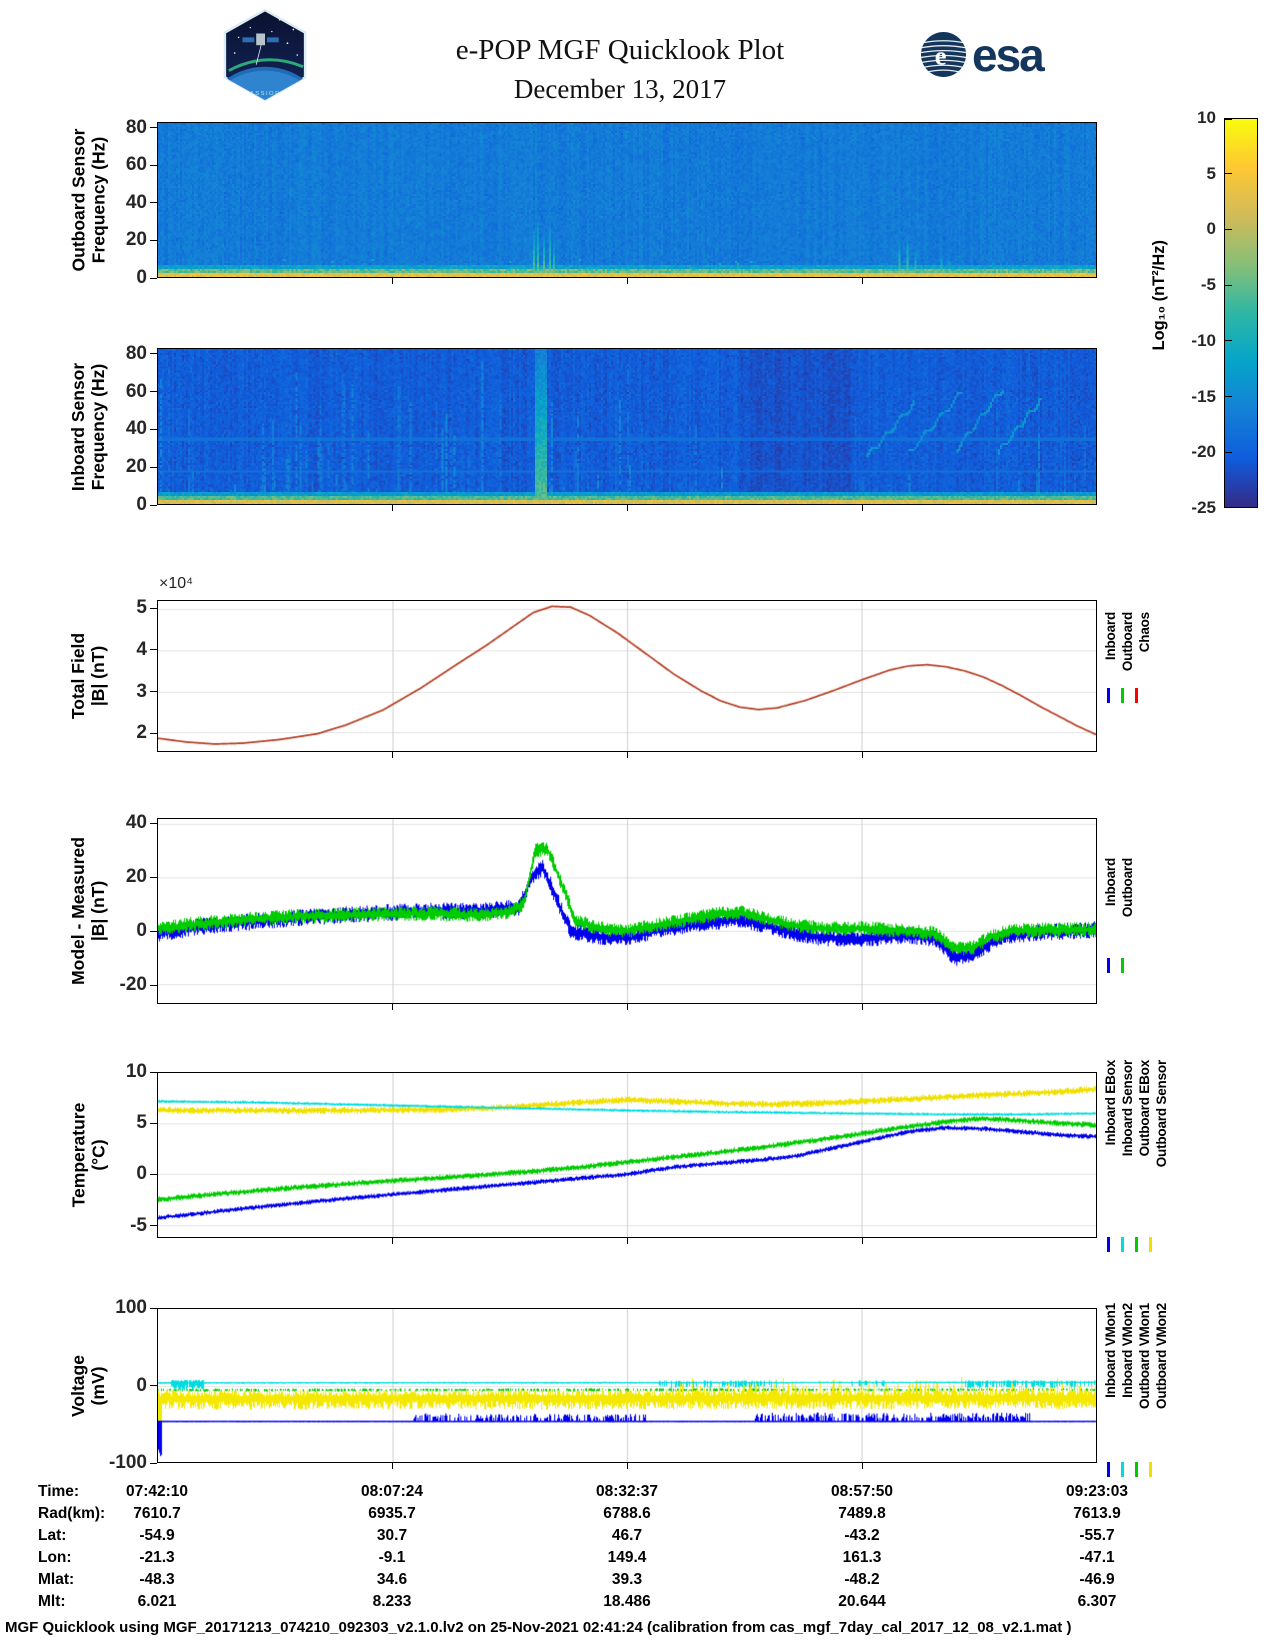 The width and height of the screenshot is (1275, 1650). What do you see at coordinates (88, 911) in the screenshot?
I see `ylabel-model_minus_measured: Model - Measured |B| (nT)` at bounding box center [88, 911].